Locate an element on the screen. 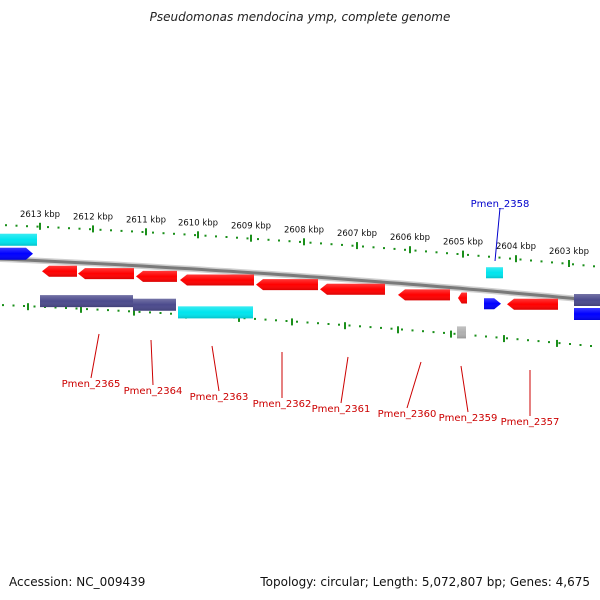 The width and height of the screenshot is (600, 600). tick-label: 2603 kbp is located at coordinates (569, 252).